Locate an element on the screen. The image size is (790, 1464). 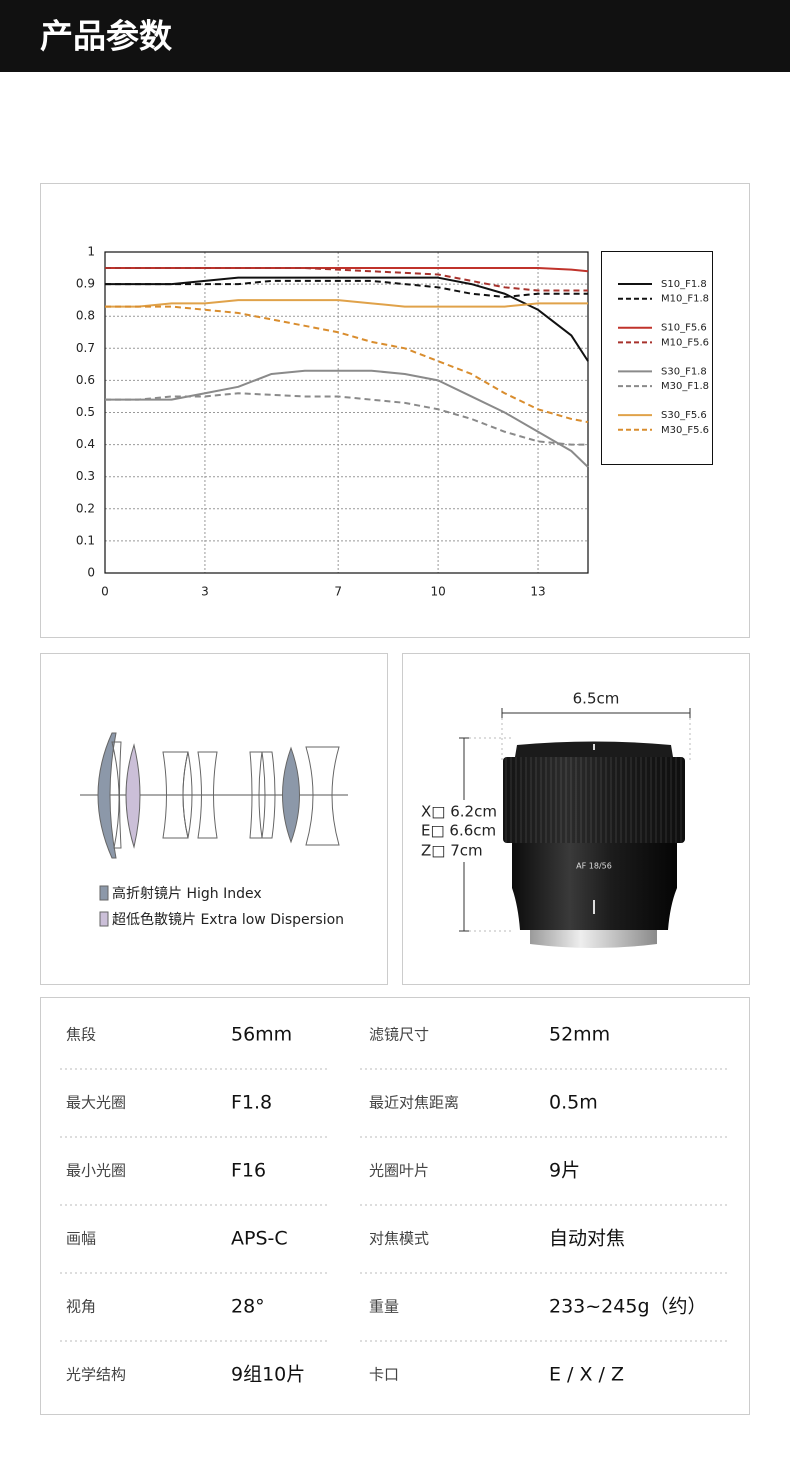
spec-label: 卡口 is located at coordinates (384, 1375).